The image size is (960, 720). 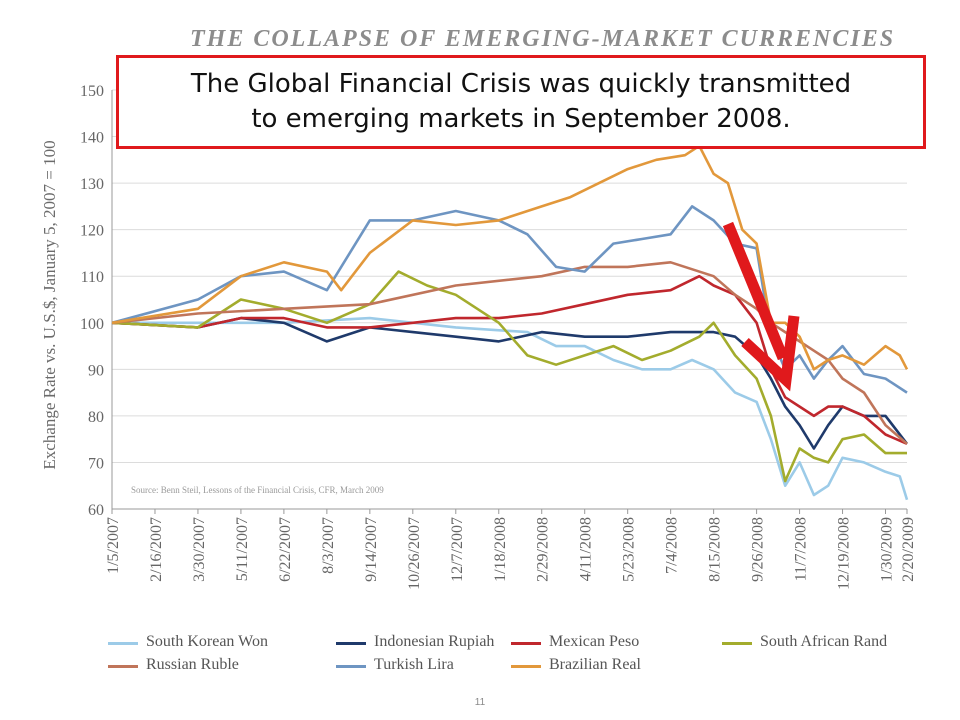 I want to click on y-tick-label: 110, so click(x=92, y=277).